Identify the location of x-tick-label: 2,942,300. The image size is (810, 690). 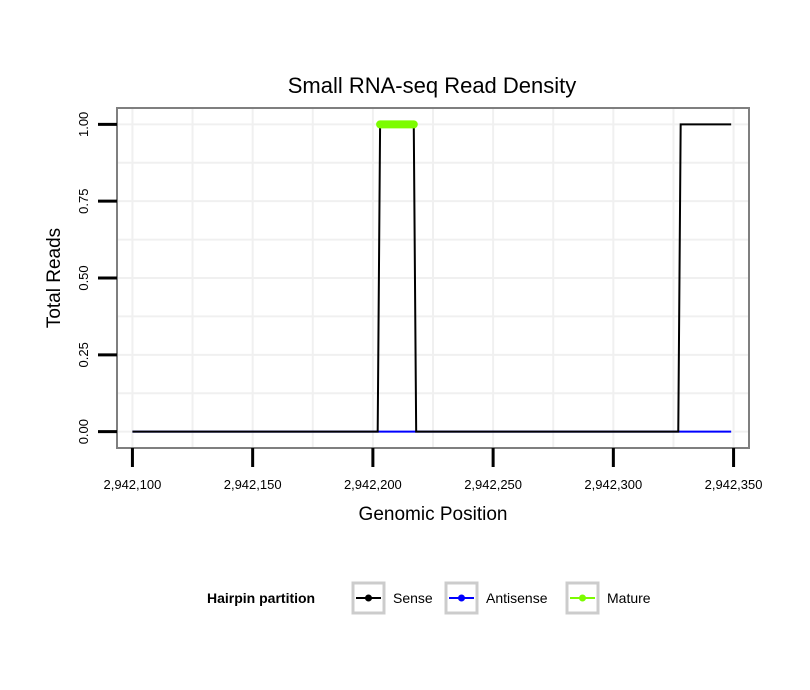
(613, 484).